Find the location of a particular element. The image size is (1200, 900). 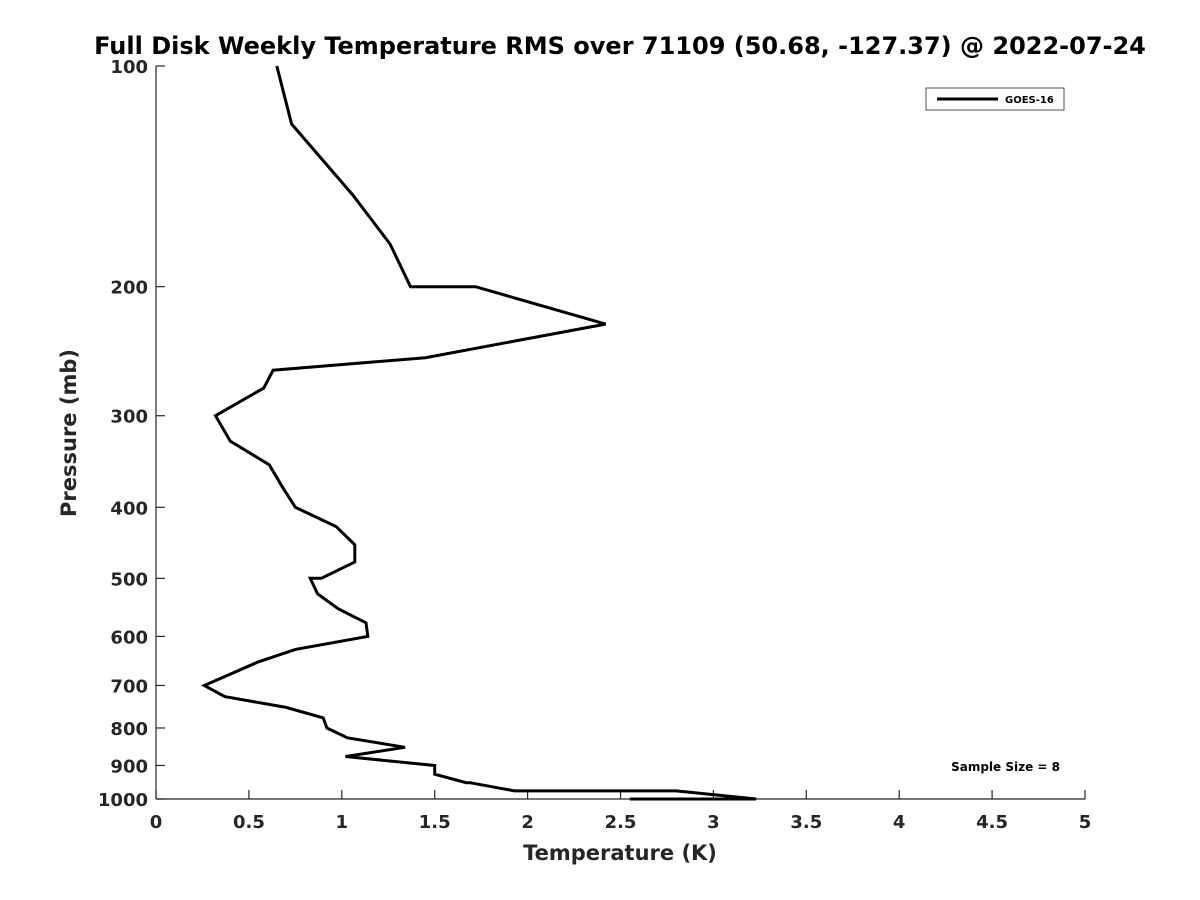

y-tick-label: 900 is located at coordinates (129, 766).